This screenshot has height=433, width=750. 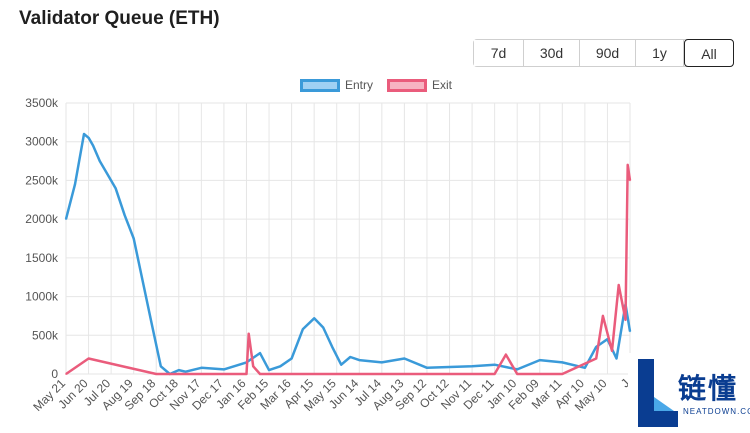 What do you see at coordinates (709, 53) in the screenshot?
I see `range-button-all: All` at bounding box center [709, 53].